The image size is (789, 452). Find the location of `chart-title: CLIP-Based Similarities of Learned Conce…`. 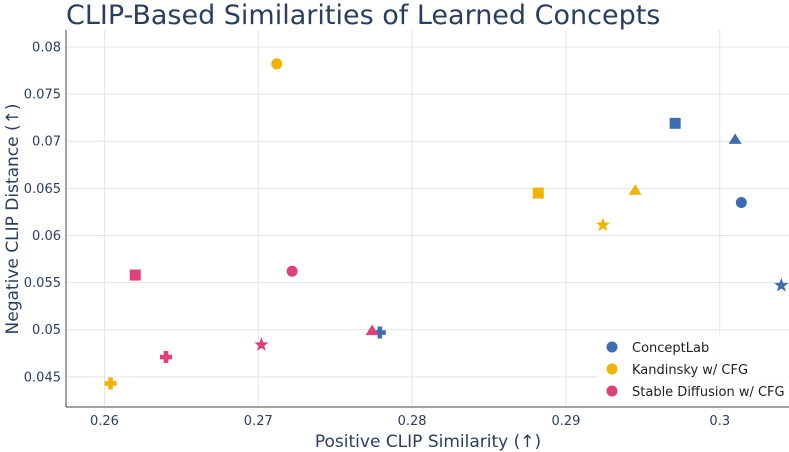

chart-title: CLIP-Based Similarities of Learned Conce… is located at coordinates (363, 15).